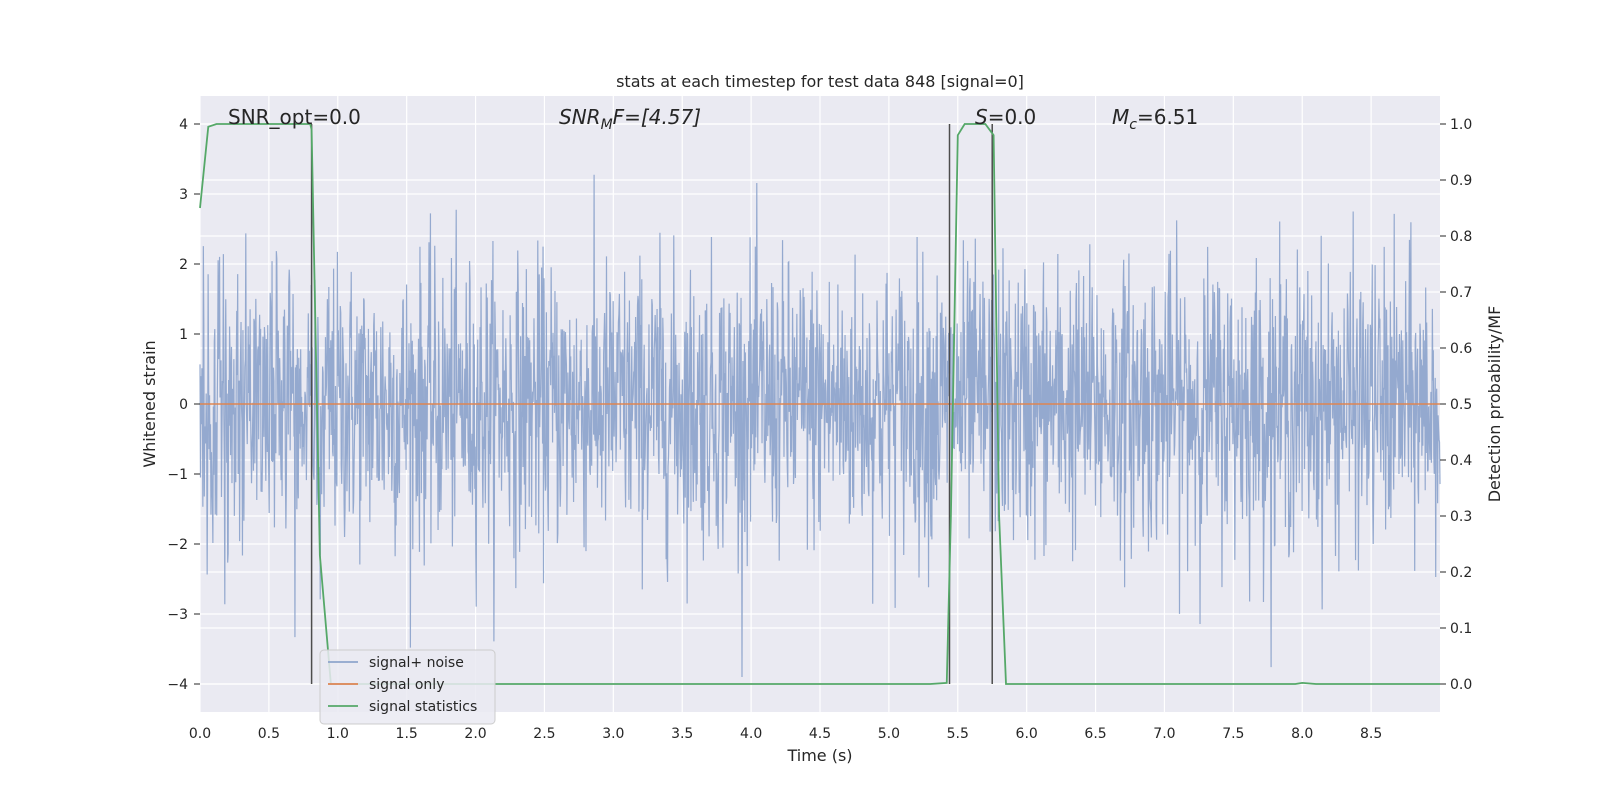 The height and width of the screenshot is (800, 1600). I want to click on y-left-tick-label: −1, so click(177, 475).